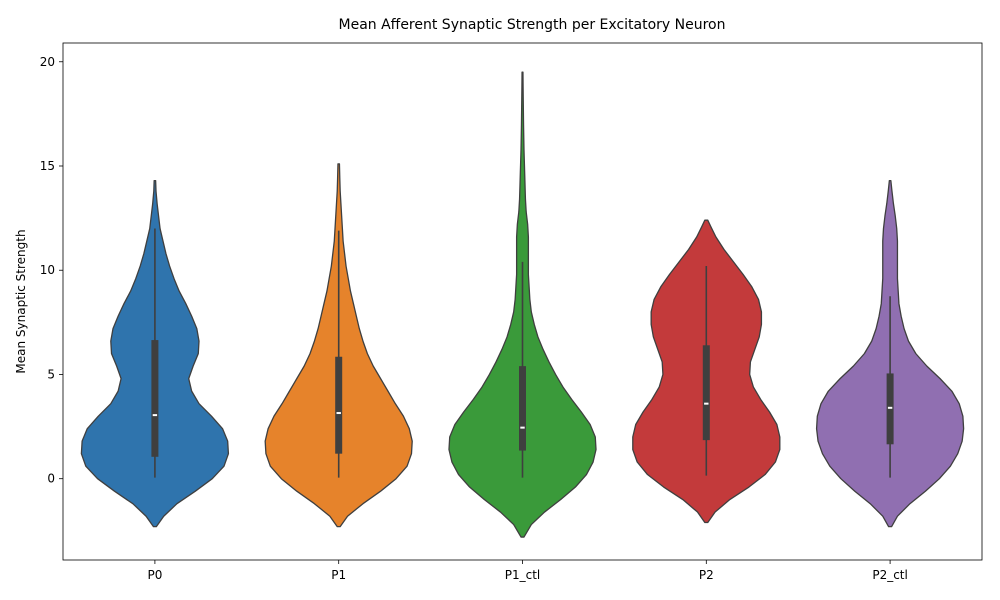 The width and height of the screenshot is (1000, 600). Describe the element at coordinates (338, 345) in the screenshot. I see `violin-P1` at that location.